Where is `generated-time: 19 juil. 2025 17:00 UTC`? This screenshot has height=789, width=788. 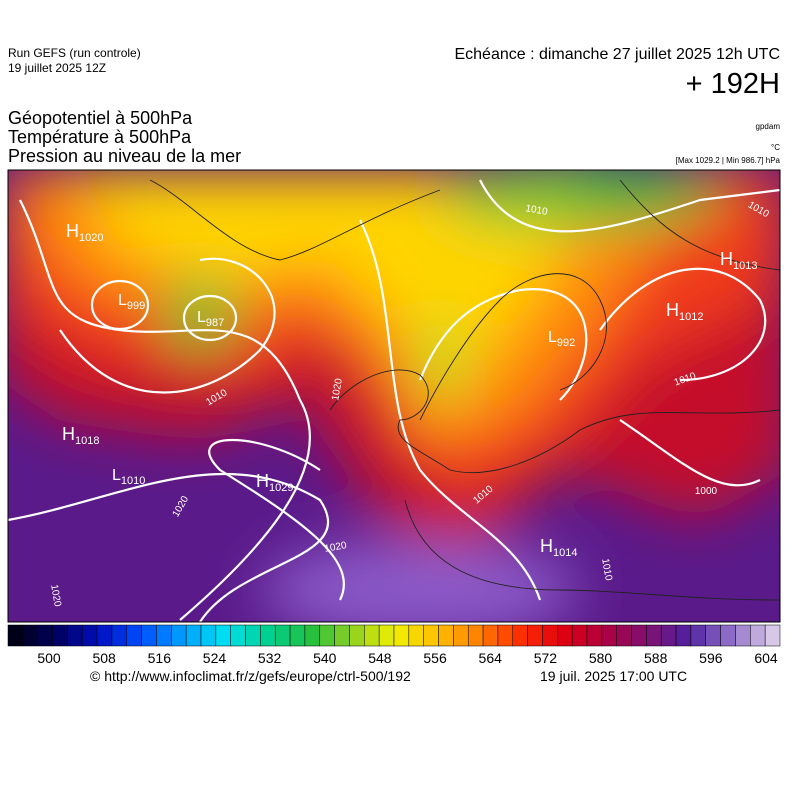 generated-time: 19 juil. 2025 17:00 UTC is located at coordinates (614, 676).